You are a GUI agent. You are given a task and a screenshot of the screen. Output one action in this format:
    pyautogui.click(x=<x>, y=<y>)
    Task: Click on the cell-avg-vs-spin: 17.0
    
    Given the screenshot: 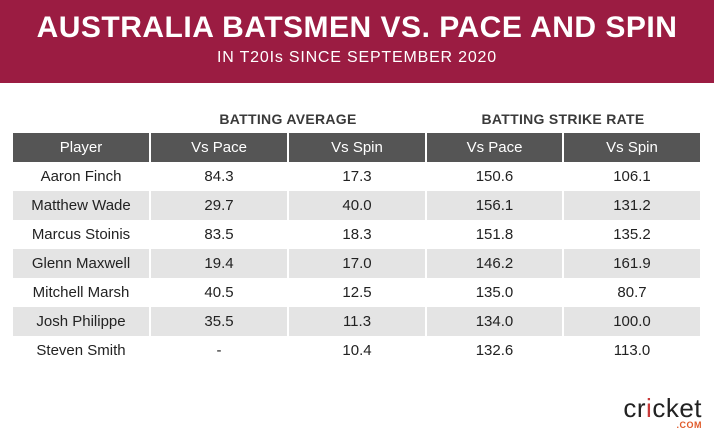 What is the action you would take?
    pyautogui.click(x=357, y=263)
    